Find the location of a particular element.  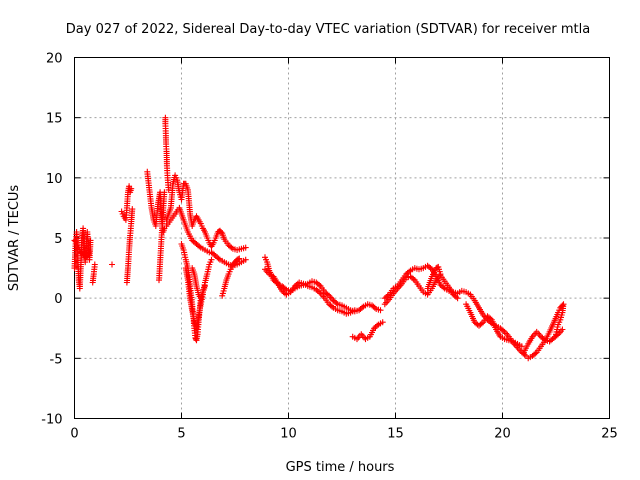

y-tick-label: 20 is located at coordinates (54, 59).